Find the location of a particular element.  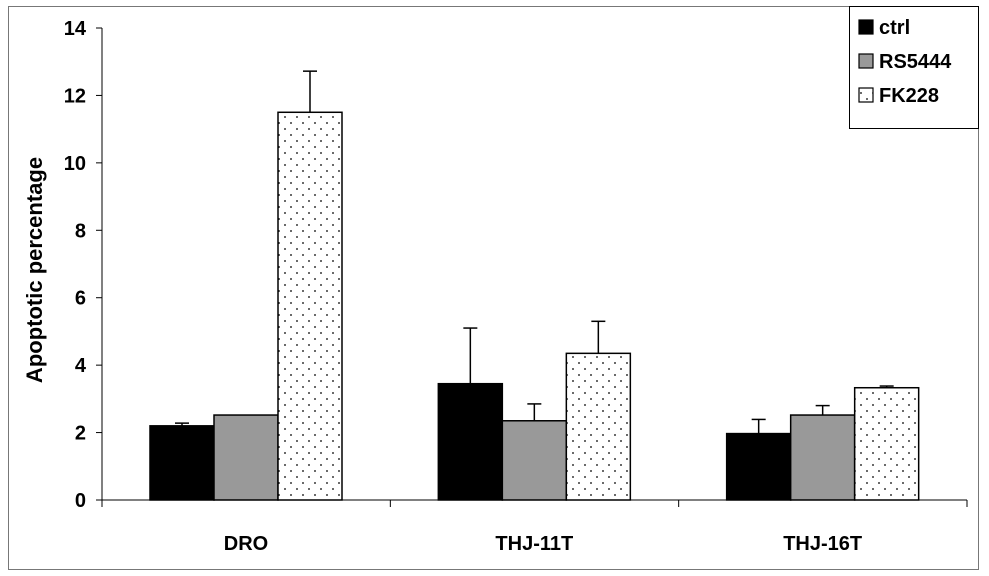

bar-FK228-THJ-16T is located at coordinates (886, 443).